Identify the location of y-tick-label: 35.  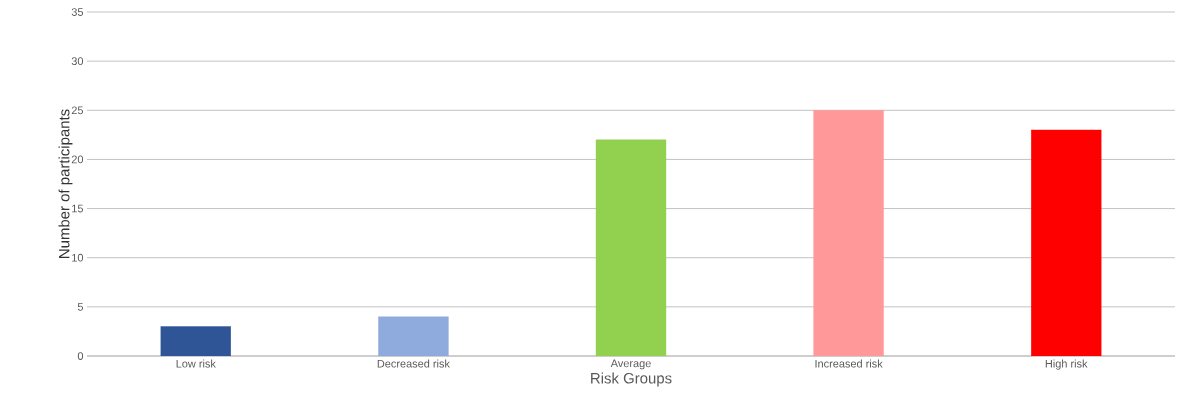
(77, 12).